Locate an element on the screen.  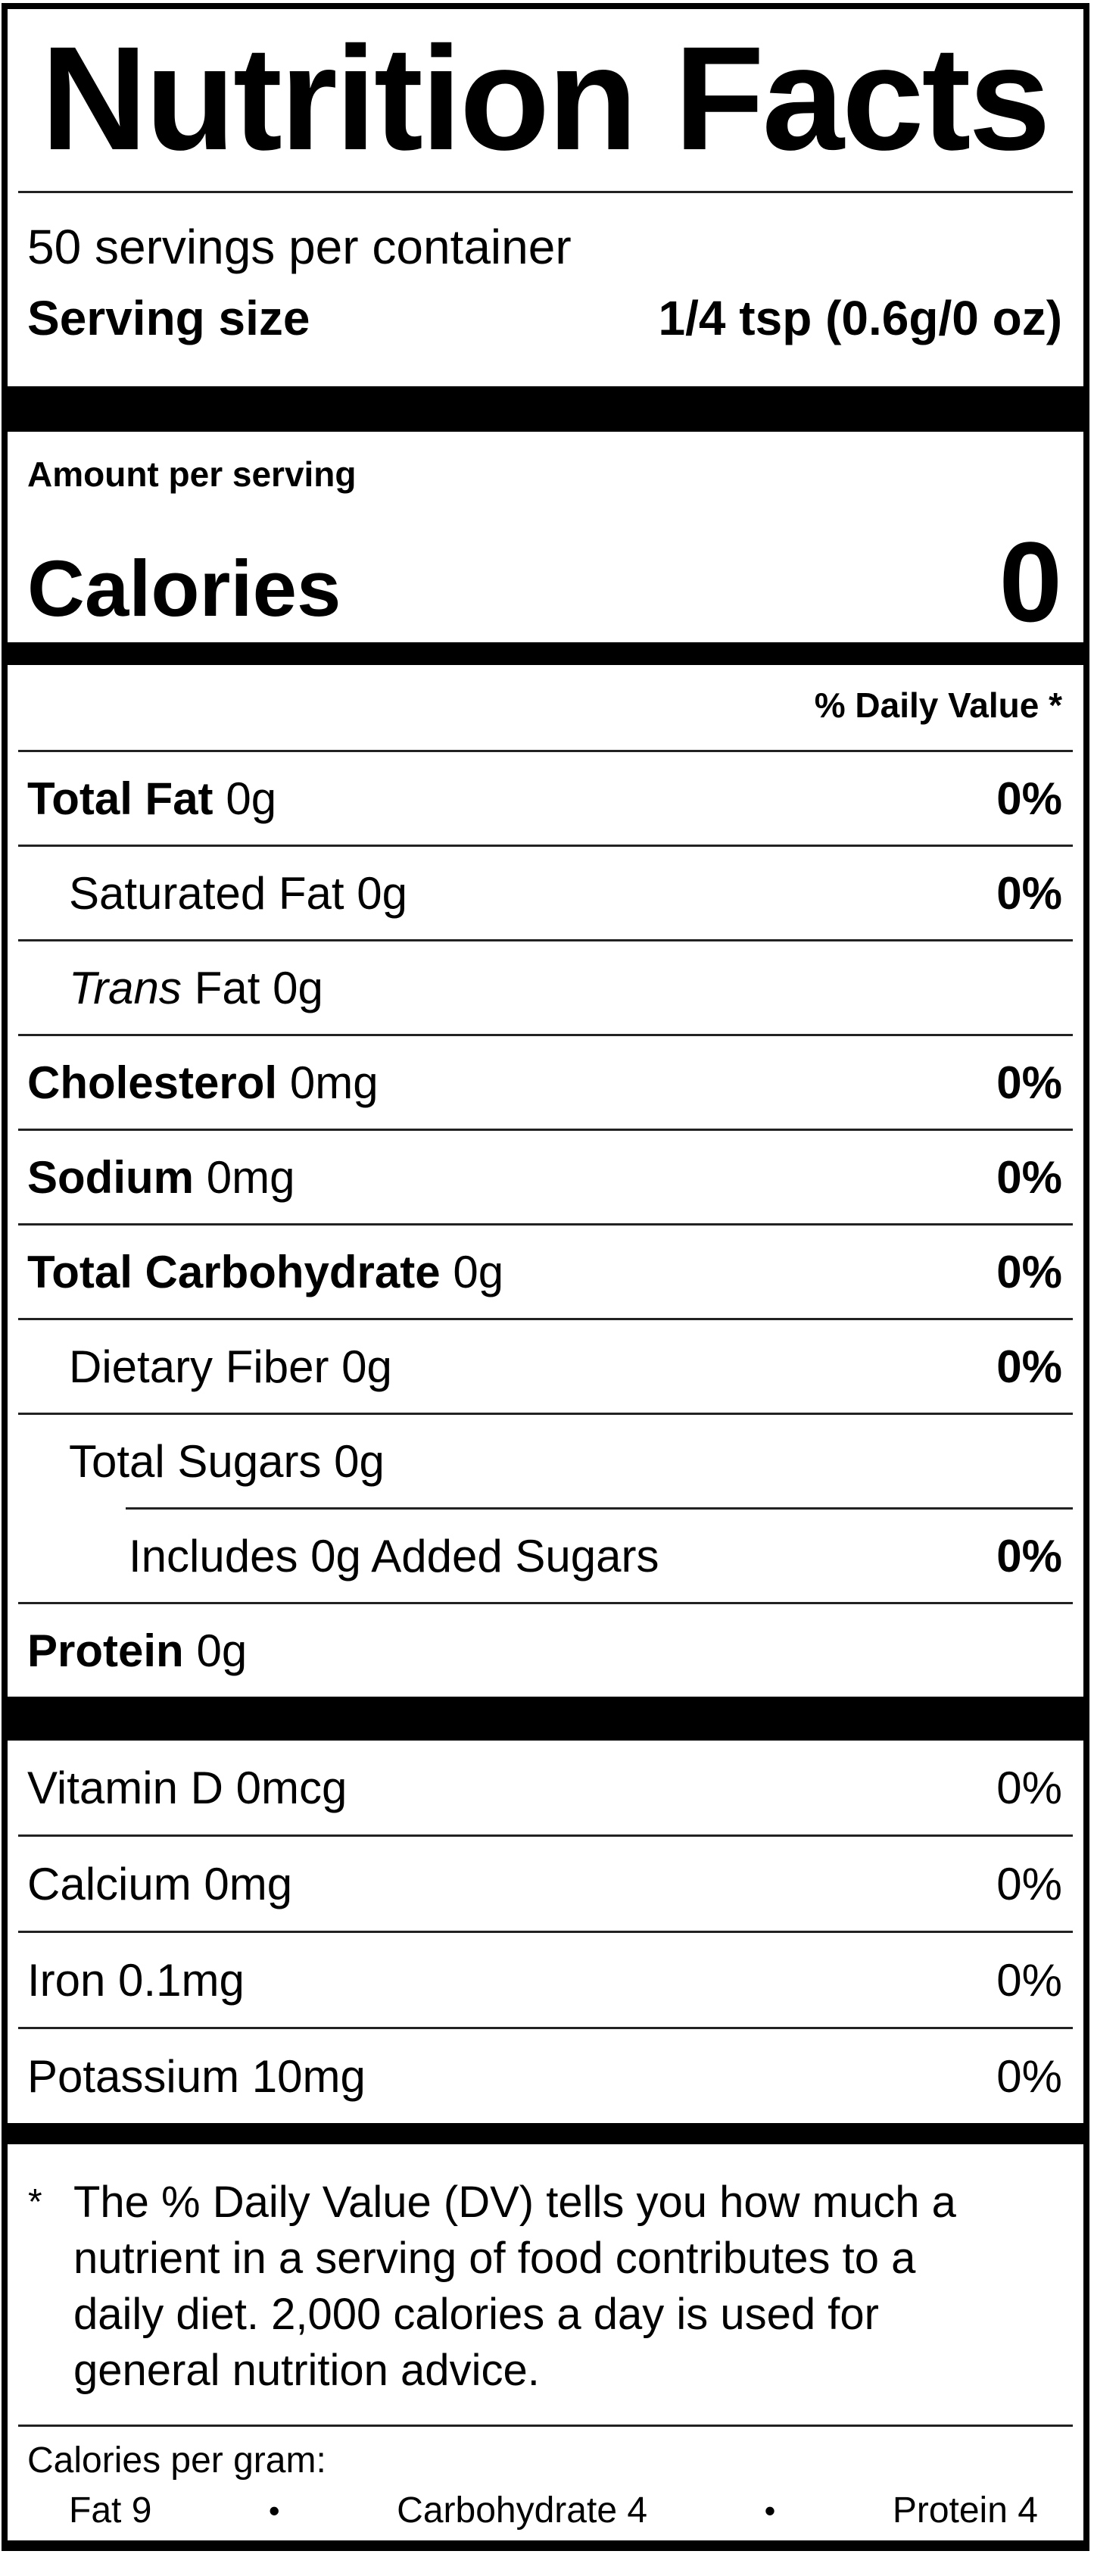
title-block: Nutrition Facts is located at coordinates (545, 100).